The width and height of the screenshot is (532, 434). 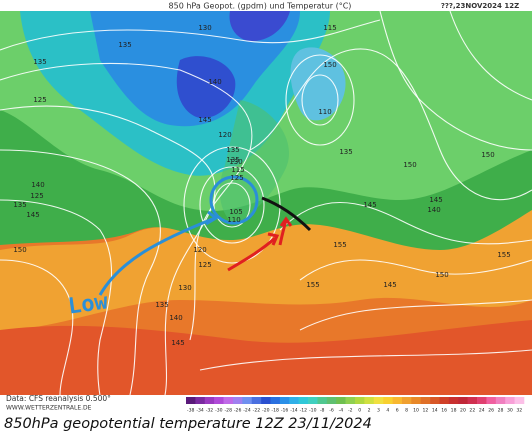 What do you see at coordinates (257, 411) in the screenshot?
I see `colorbar-label: -22` at bounding box center [257, 411].